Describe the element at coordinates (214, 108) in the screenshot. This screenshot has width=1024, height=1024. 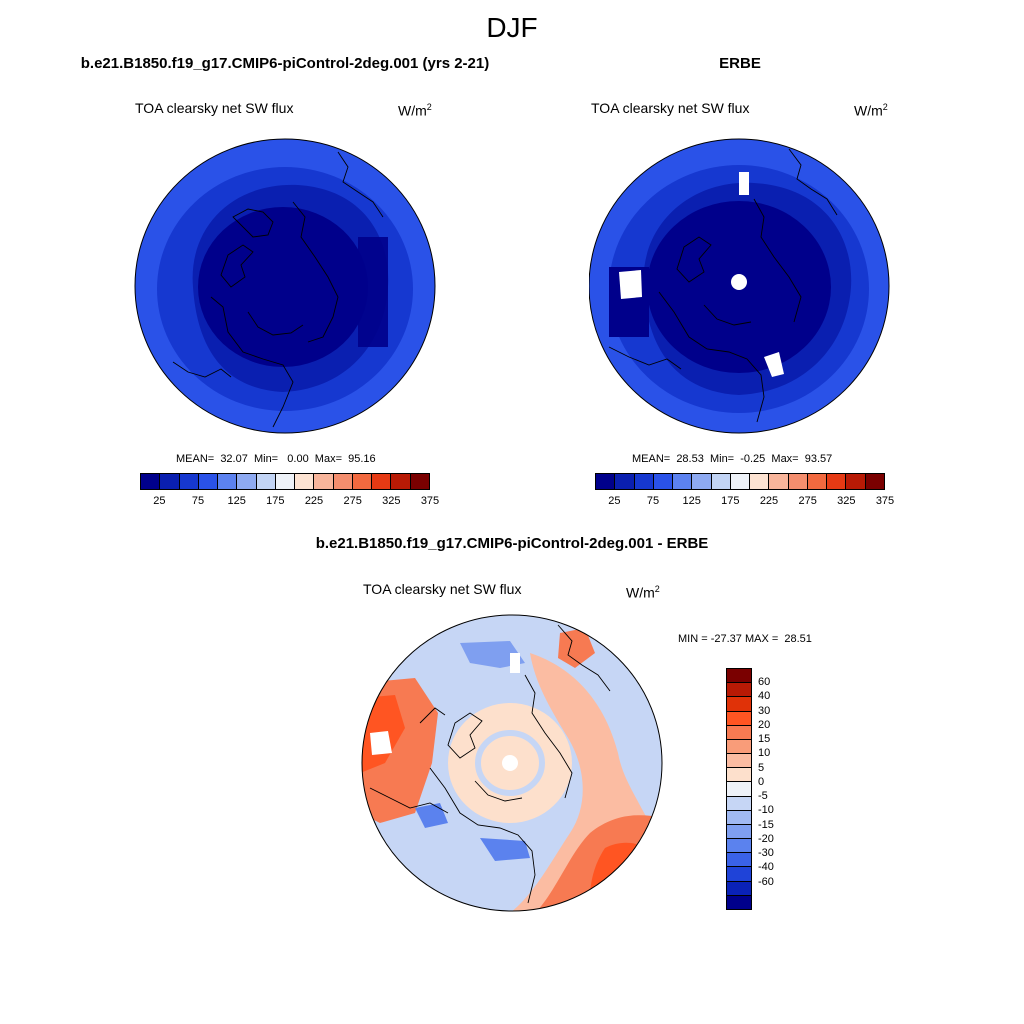
I see `model-variable-label: TOA clearsky net SW flux` at that location.